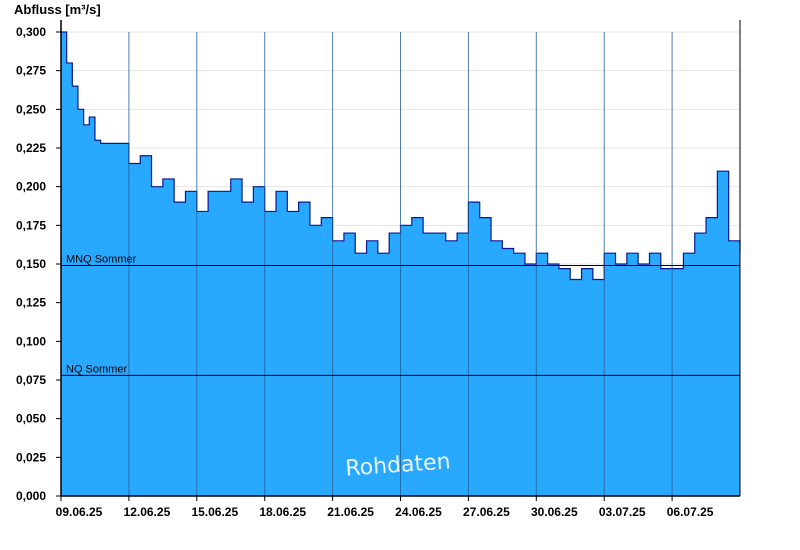 The height and width of the screenshot is (550, 800). I want to click on y-tick-label: 0,050, so click(31, 419).